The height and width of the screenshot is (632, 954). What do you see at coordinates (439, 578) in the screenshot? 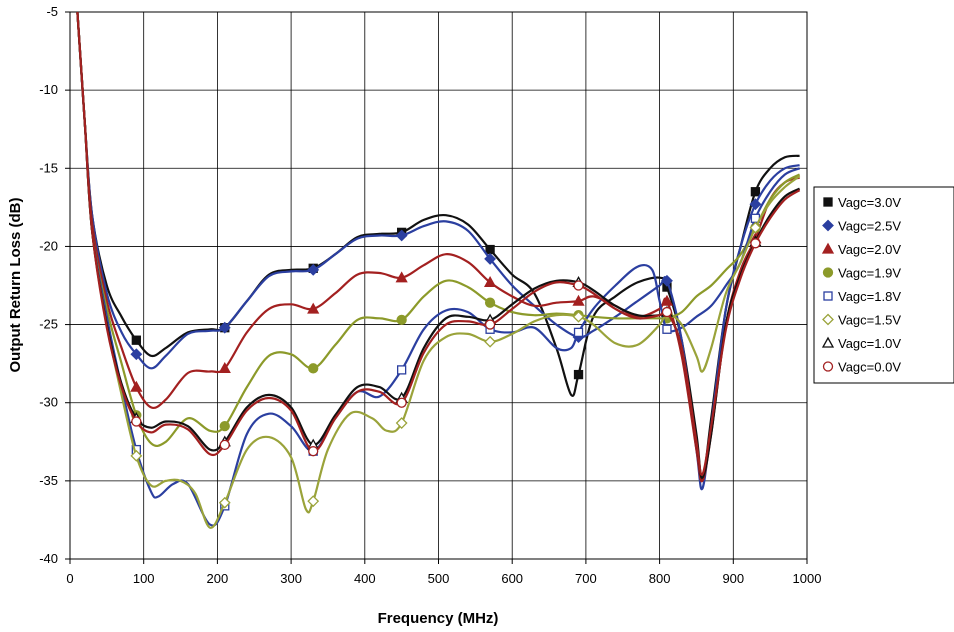
I see `x-tick-label: 500` at bounding box center [439, 578].